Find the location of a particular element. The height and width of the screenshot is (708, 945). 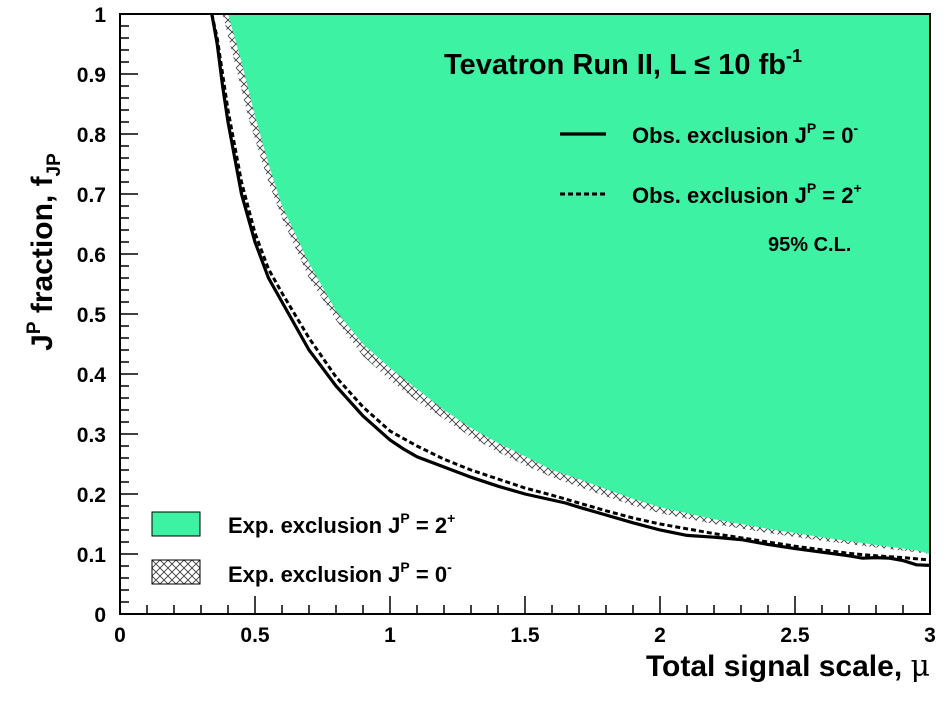

legend-exp-2-sup2: + is located at coordinates (451, 518).